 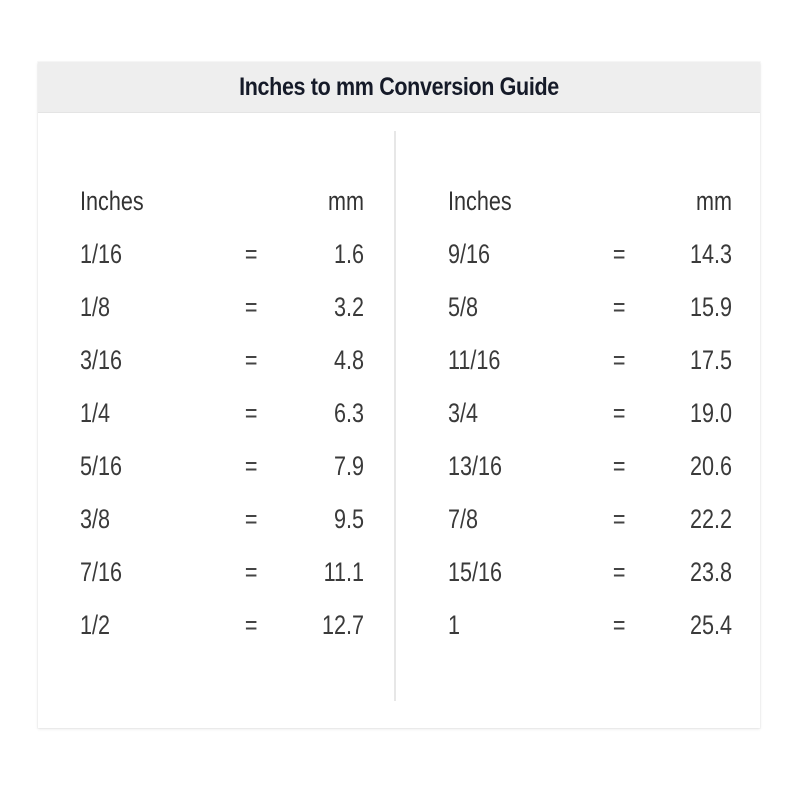 What do you see at coordinates (222, 307) in the screenshot?
I see `table-row: 1/8 = 3.2` at bounding box center [222, 307].